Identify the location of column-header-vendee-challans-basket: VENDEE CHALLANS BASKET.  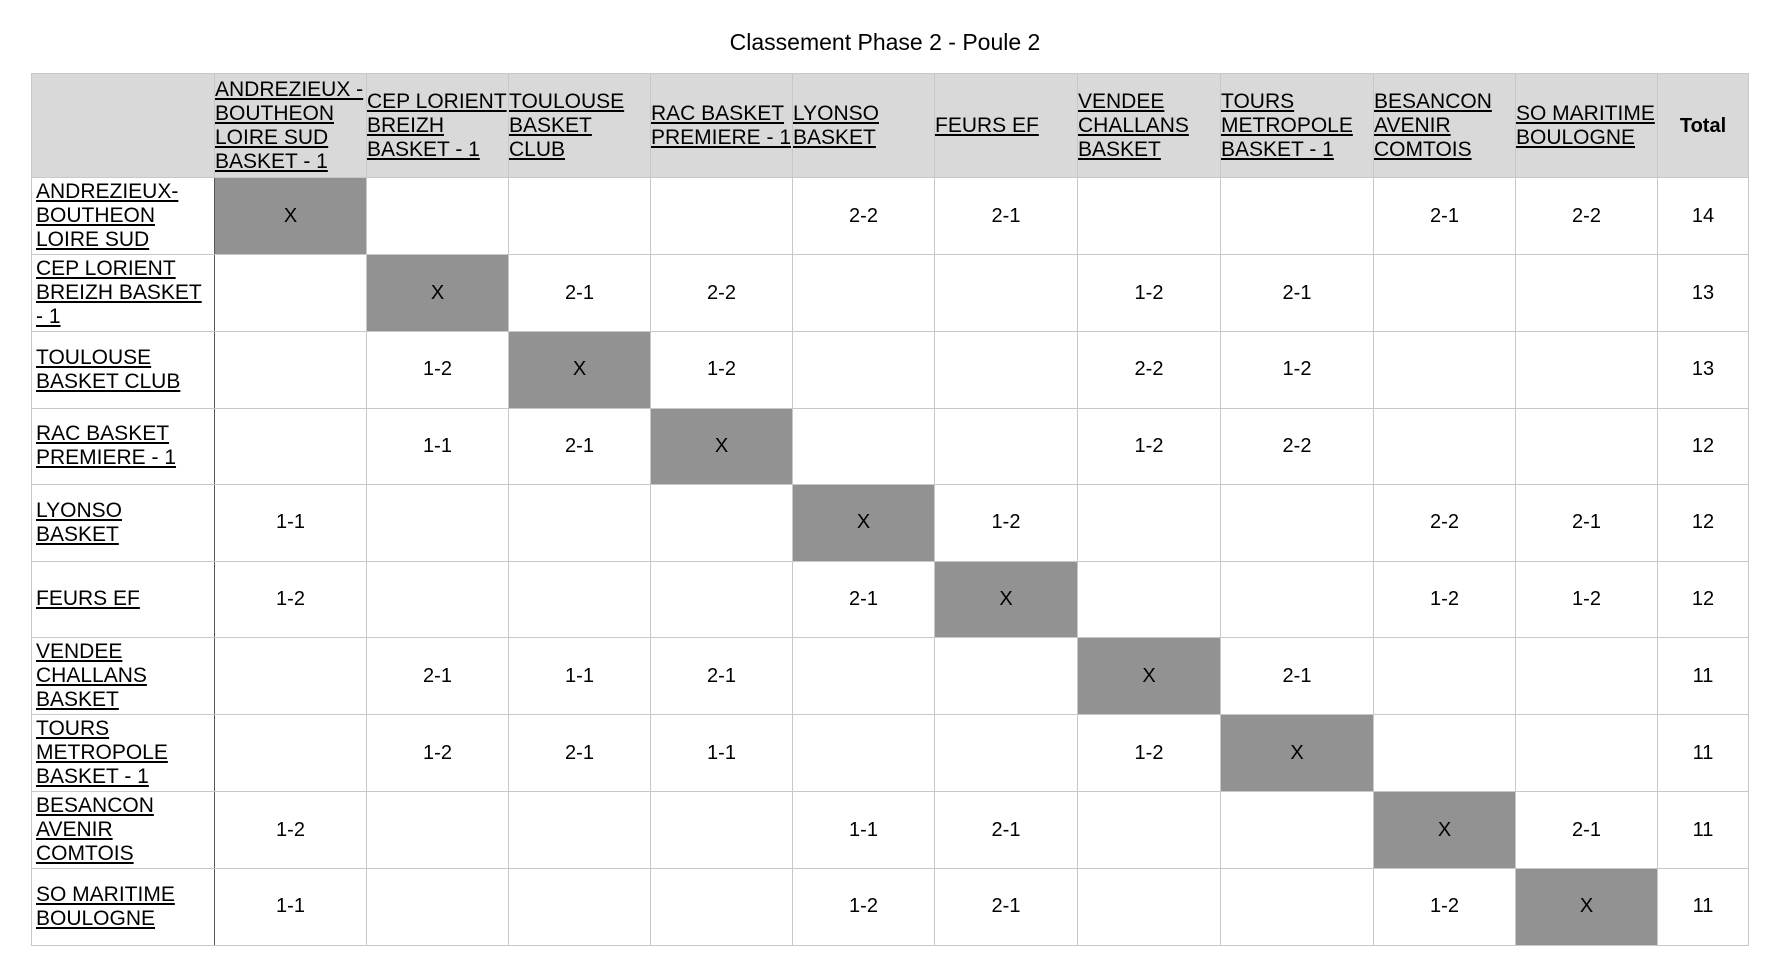
(1149, 125).